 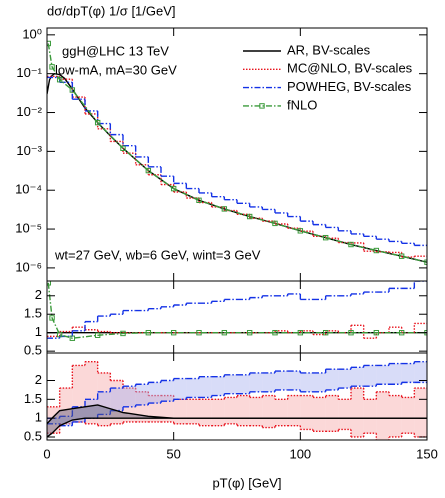 What do you see at coordinates (29, 111) in the screenshot?
I see `y-tick-label: 10⁻²` at bounding box center [29, 111].